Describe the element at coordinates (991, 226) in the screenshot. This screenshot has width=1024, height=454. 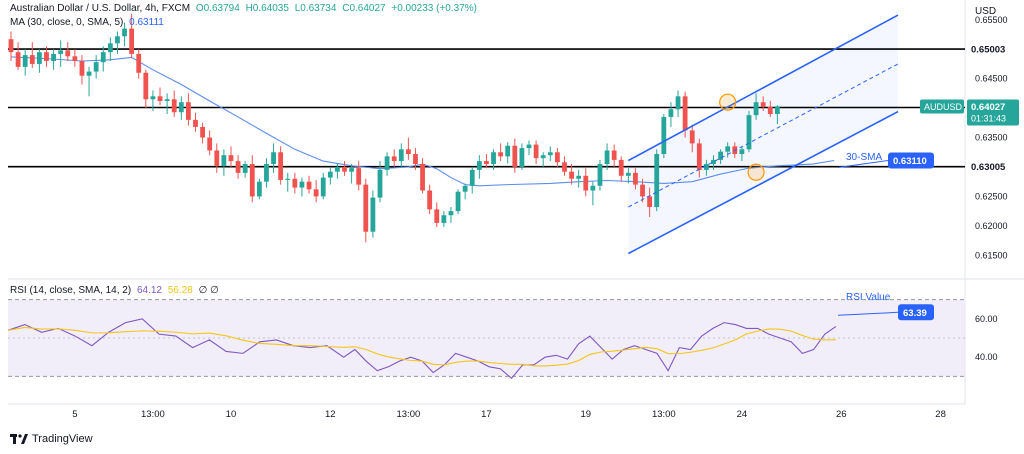
I see `price-tick-label: 0.62000` at that location.